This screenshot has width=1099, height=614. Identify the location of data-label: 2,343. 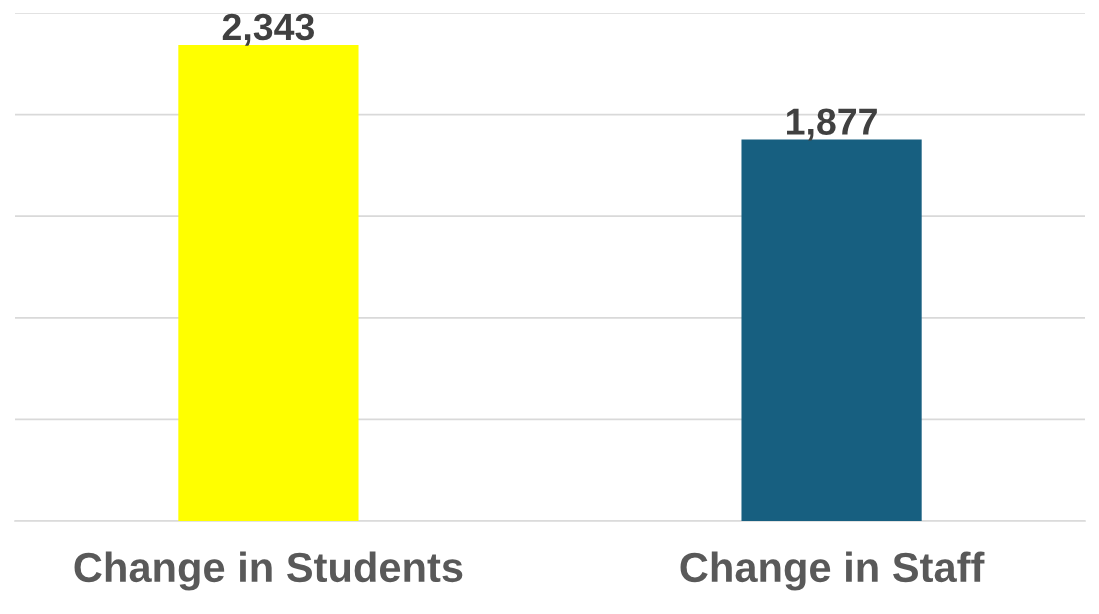
(268, 29).